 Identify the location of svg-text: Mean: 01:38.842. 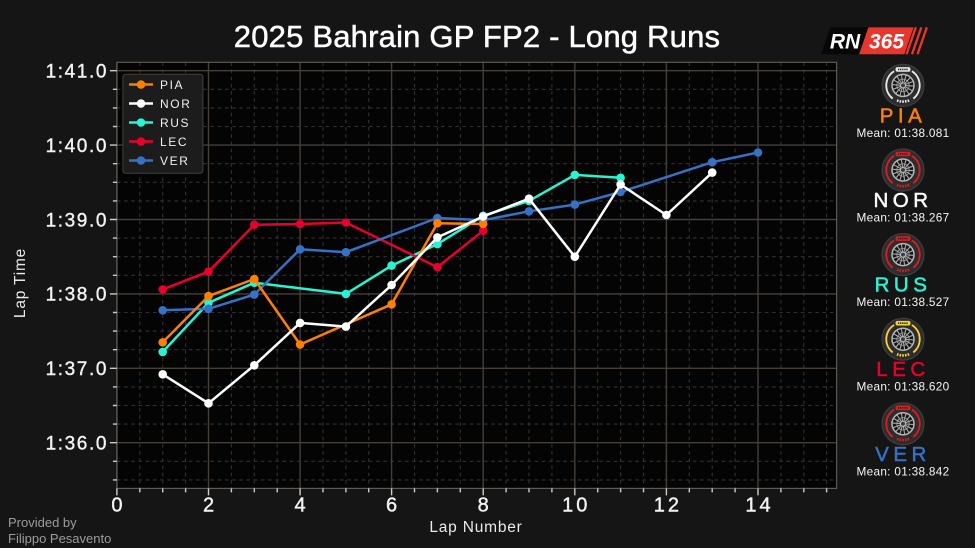
(902, 471).